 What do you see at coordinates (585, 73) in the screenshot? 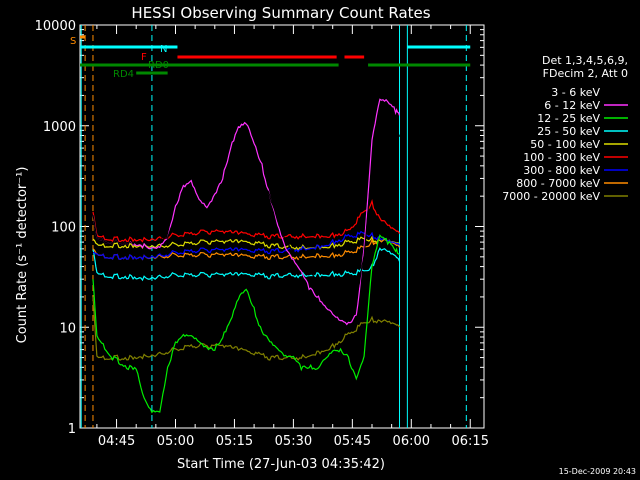
I see `legend-title-line: FDecim 2, Att 0` at bounding box center [585, 73].